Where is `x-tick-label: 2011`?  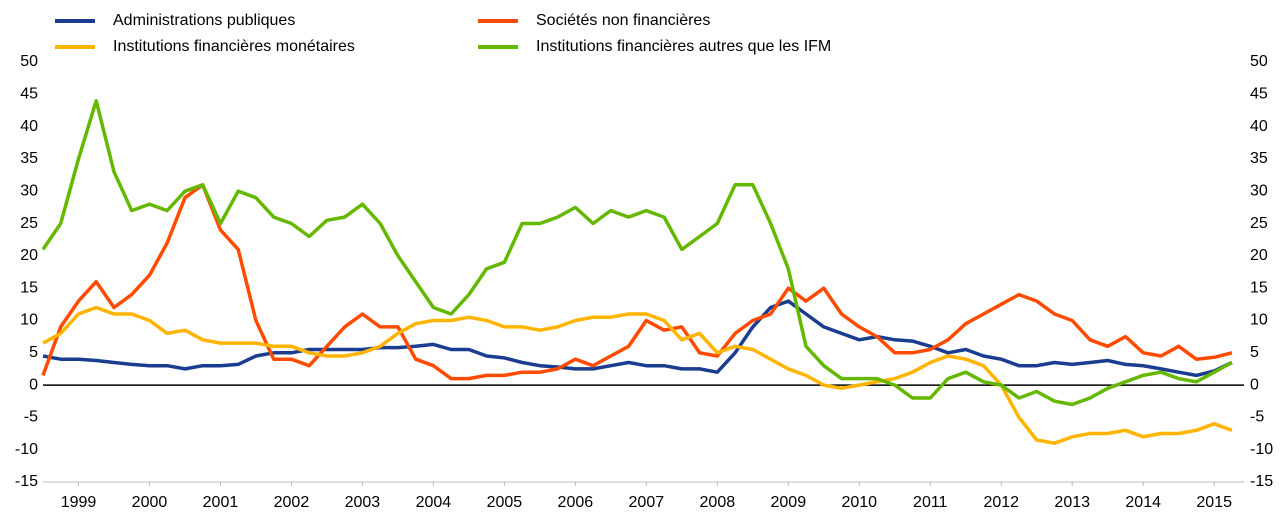 x-tick-label: 2011 is located at coordinates (930, 502).